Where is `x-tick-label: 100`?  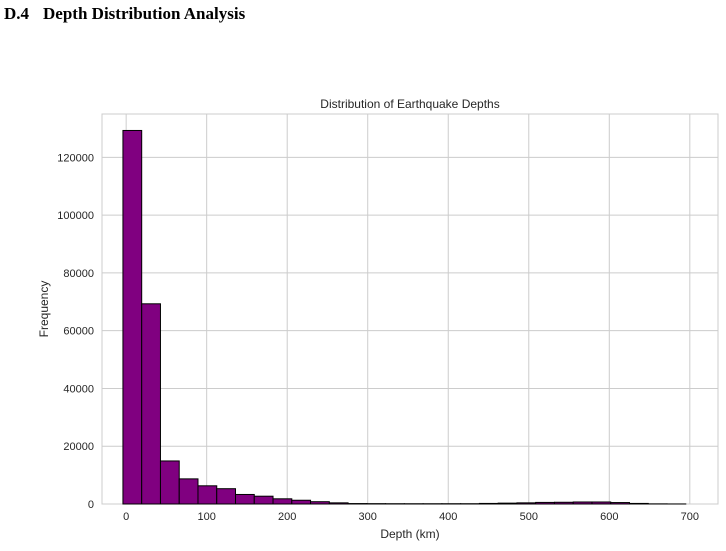
x-tick-label: 100 is located at coordinates (207, 517).